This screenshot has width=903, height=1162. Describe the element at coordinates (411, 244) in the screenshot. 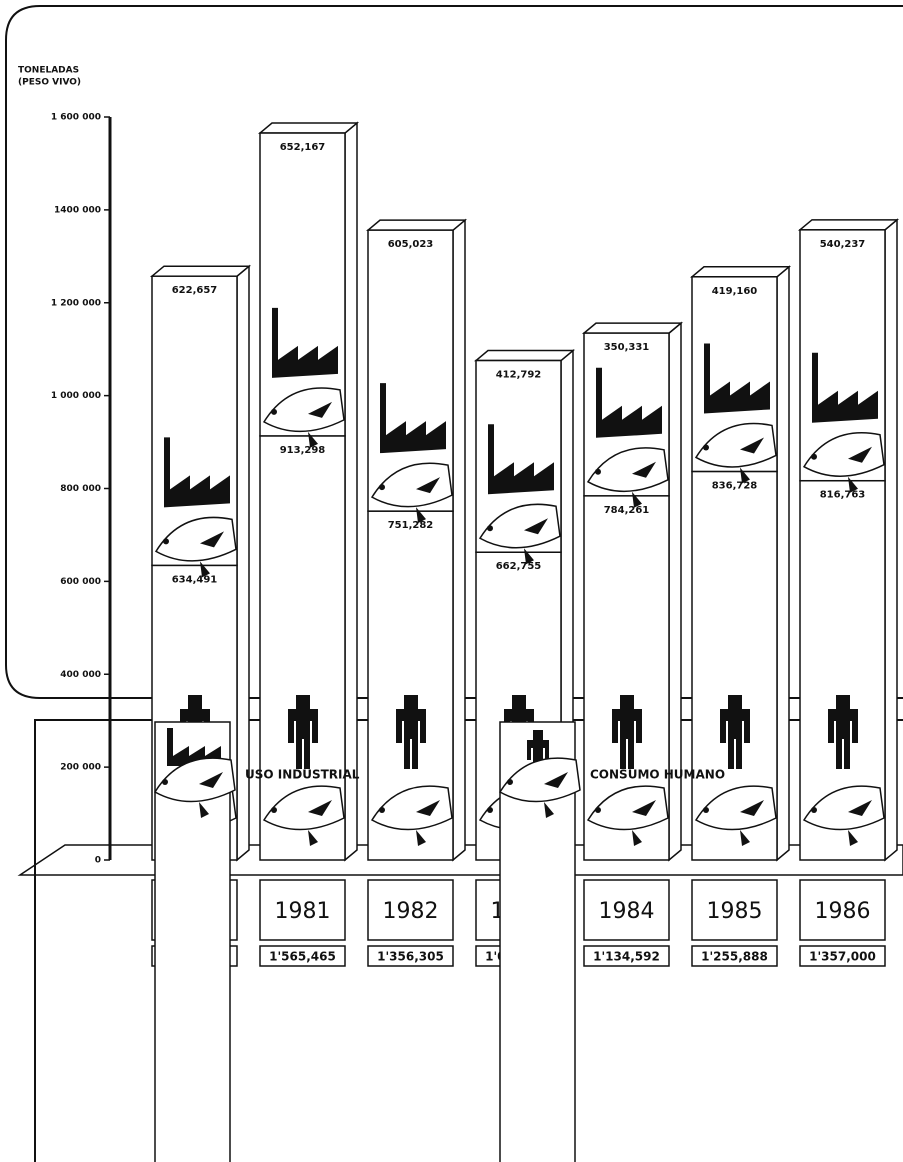

I see `data-label: 605,023` at that location.